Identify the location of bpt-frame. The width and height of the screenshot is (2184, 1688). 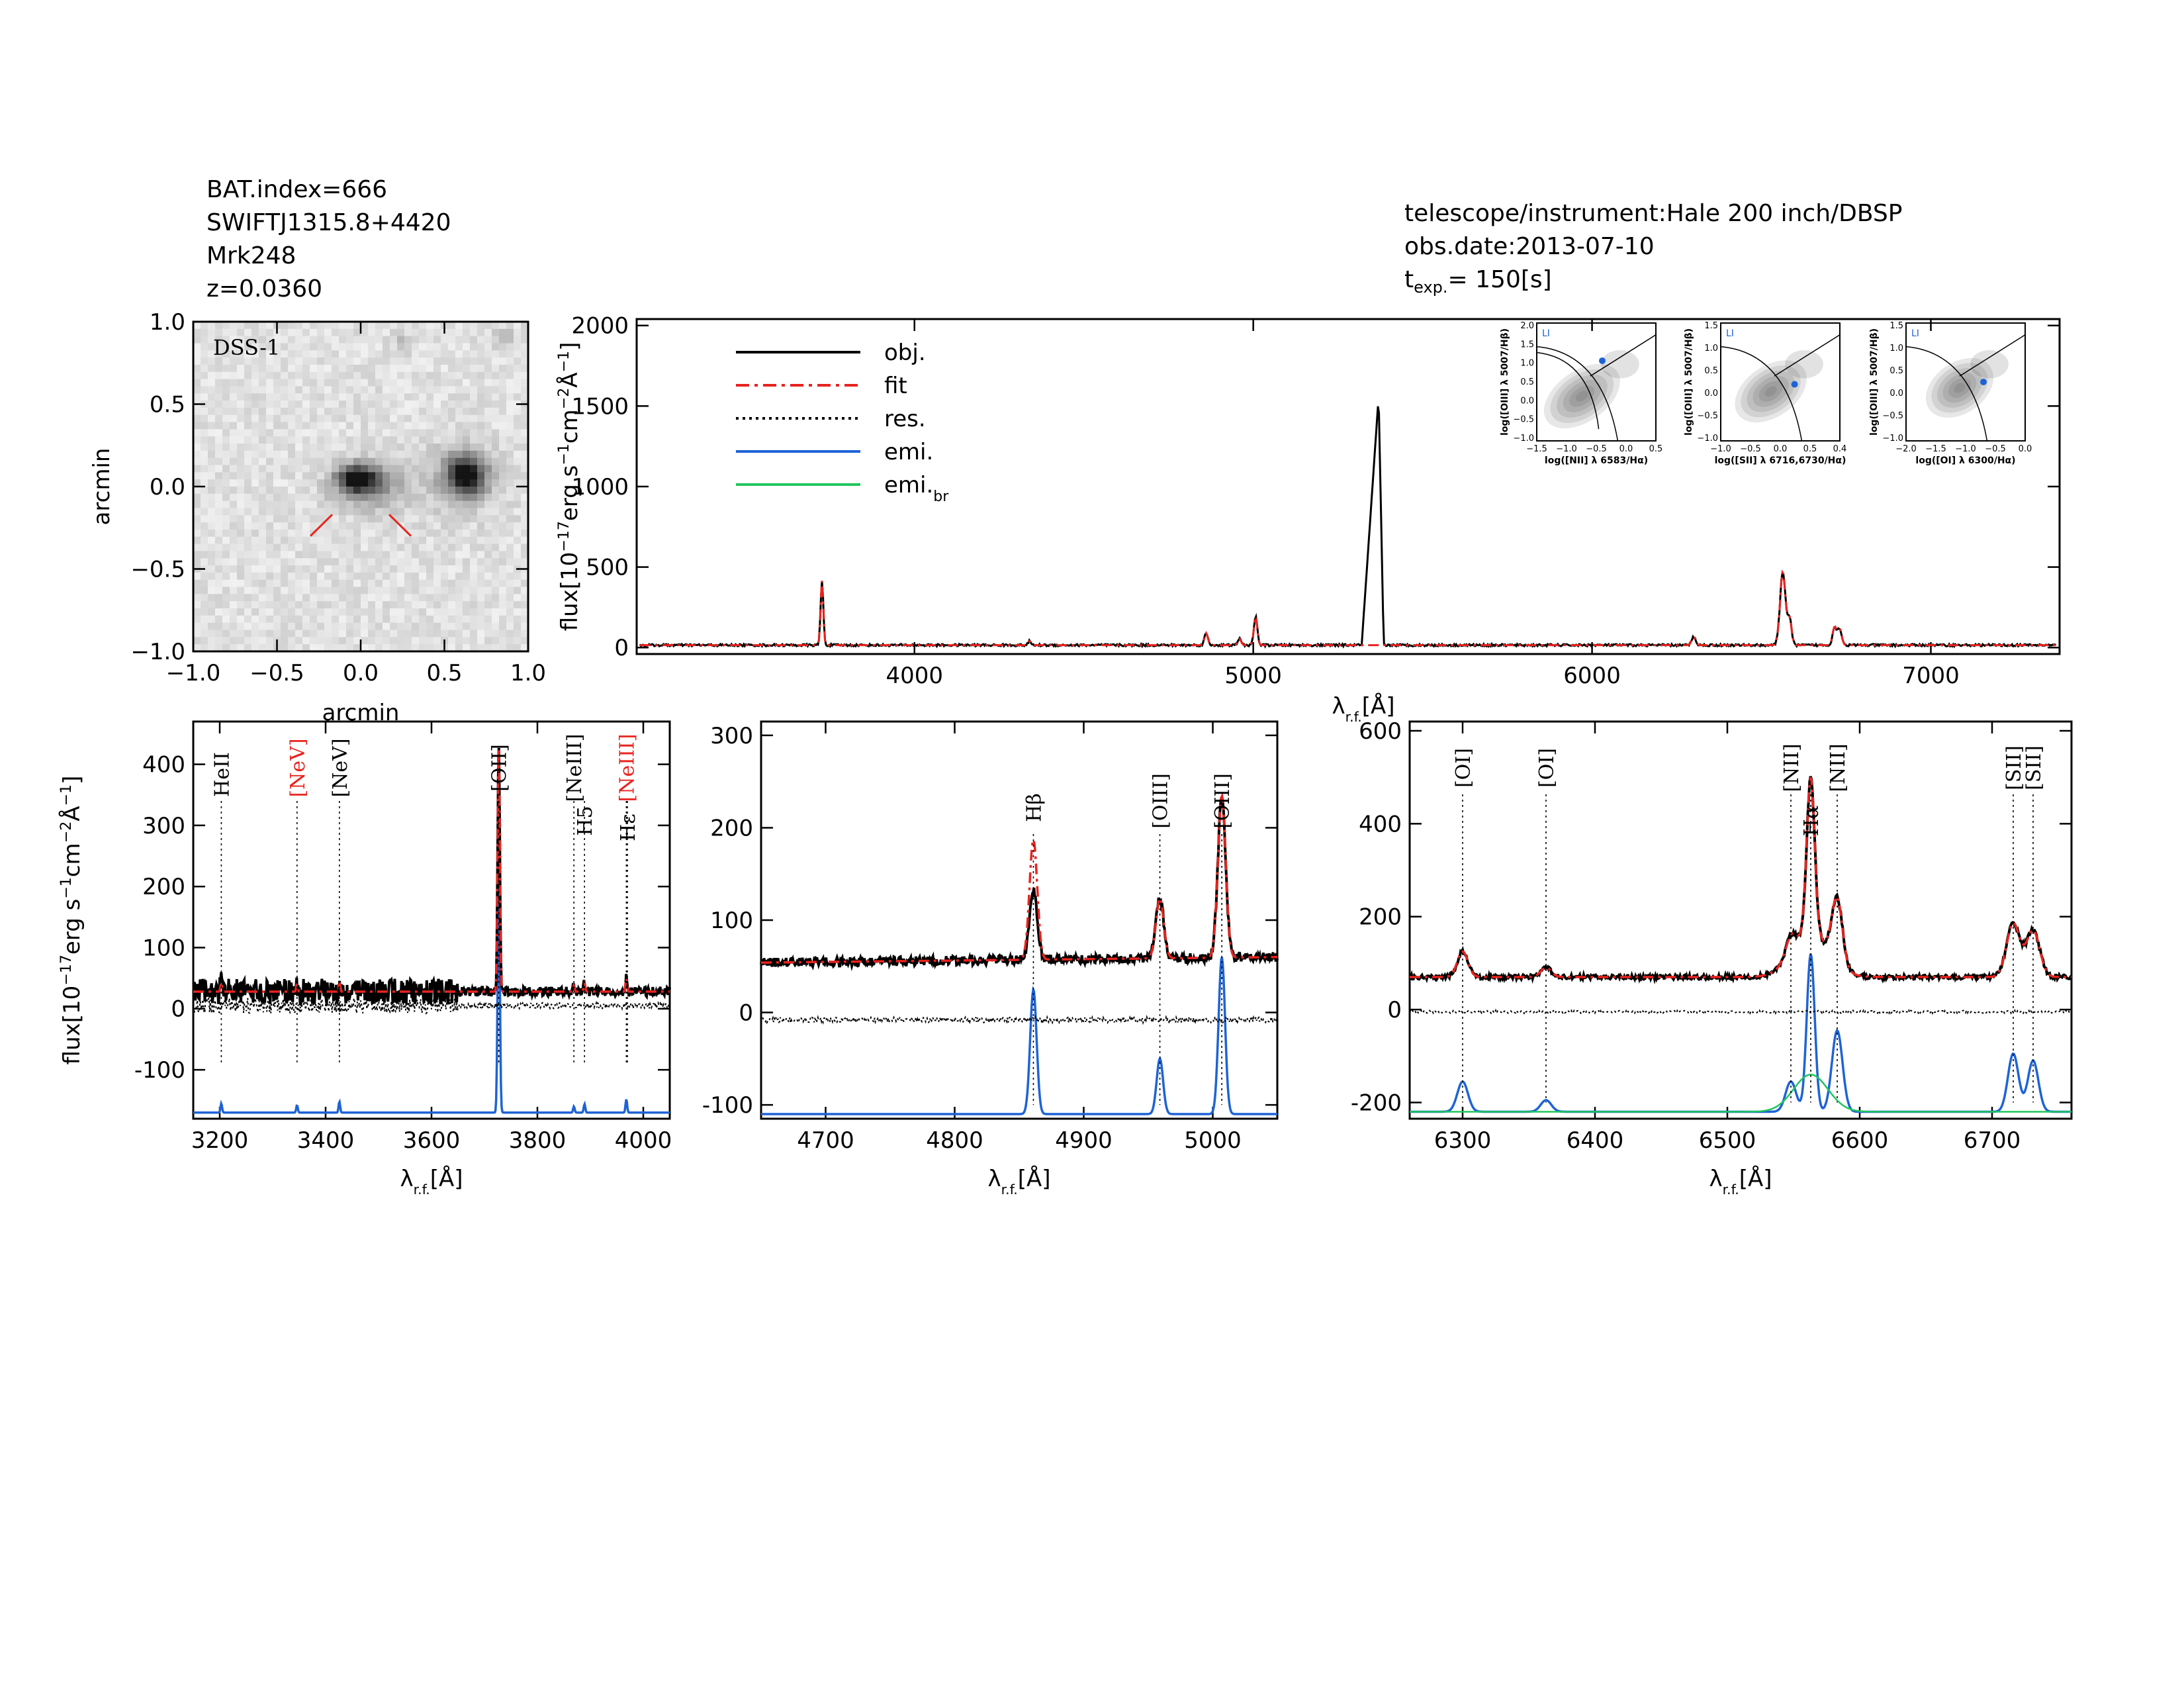
(1596, 382).